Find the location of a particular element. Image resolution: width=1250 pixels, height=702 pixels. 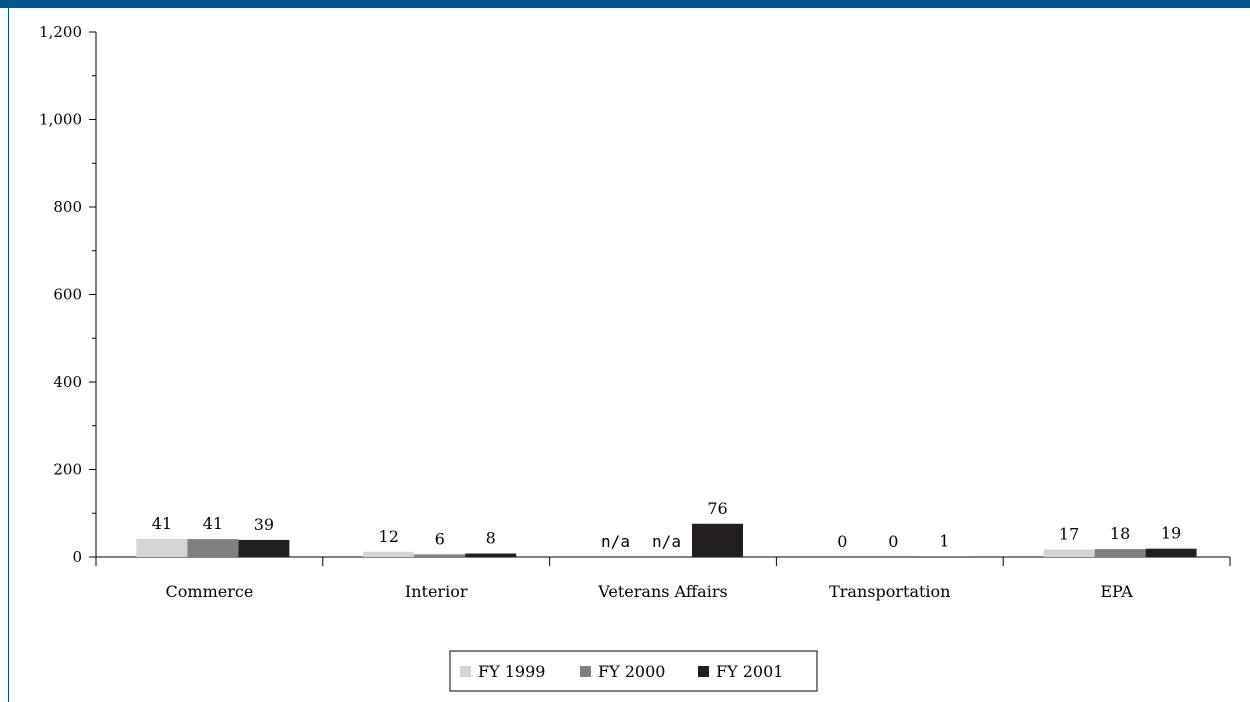

y-tick-label: 400 is located at coordinates (67, 382).